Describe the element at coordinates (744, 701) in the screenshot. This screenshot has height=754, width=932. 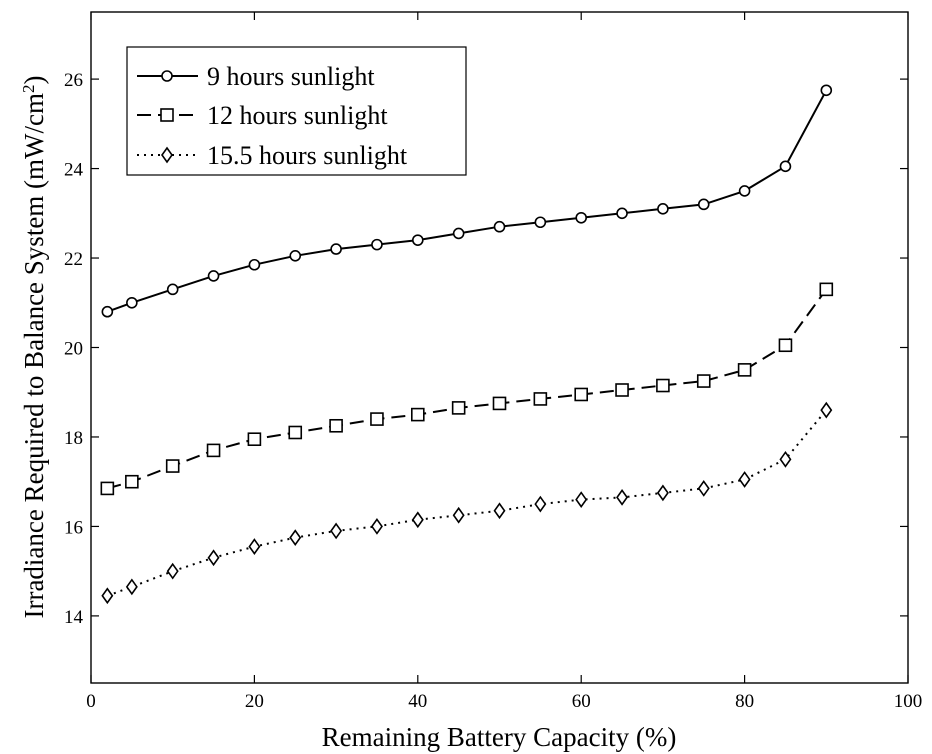
I see `x-tick-label: 80` at that location.